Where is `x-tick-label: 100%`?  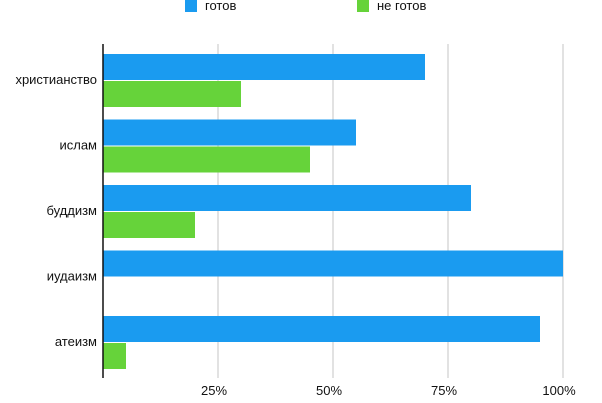
x-tick-label: 100% is located at coordinates (559, 390).